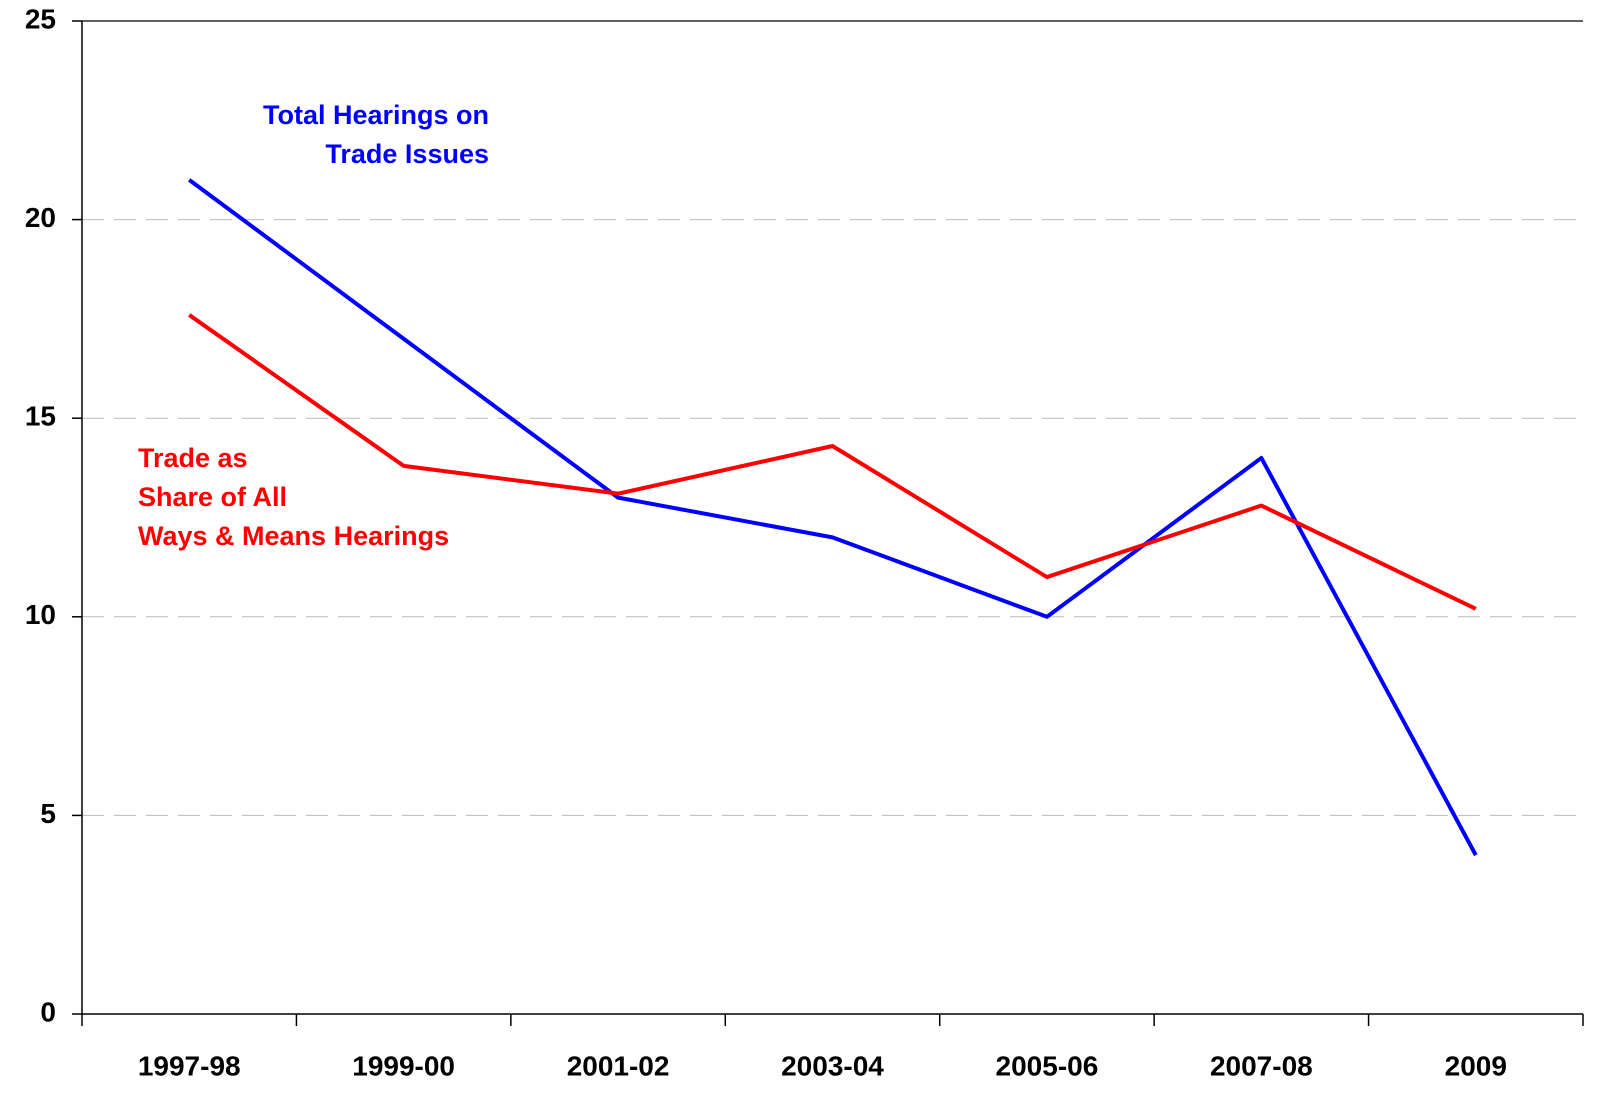 The height and width of the screenshot is (1114, 1610). I want to click on x-tick-label: 2005-06, so click(1047, 1065).